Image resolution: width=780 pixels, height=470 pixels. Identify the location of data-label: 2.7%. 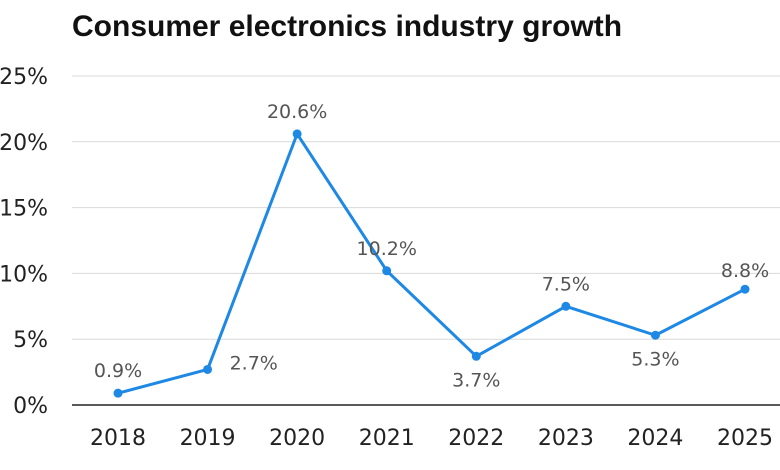
(254, 363).